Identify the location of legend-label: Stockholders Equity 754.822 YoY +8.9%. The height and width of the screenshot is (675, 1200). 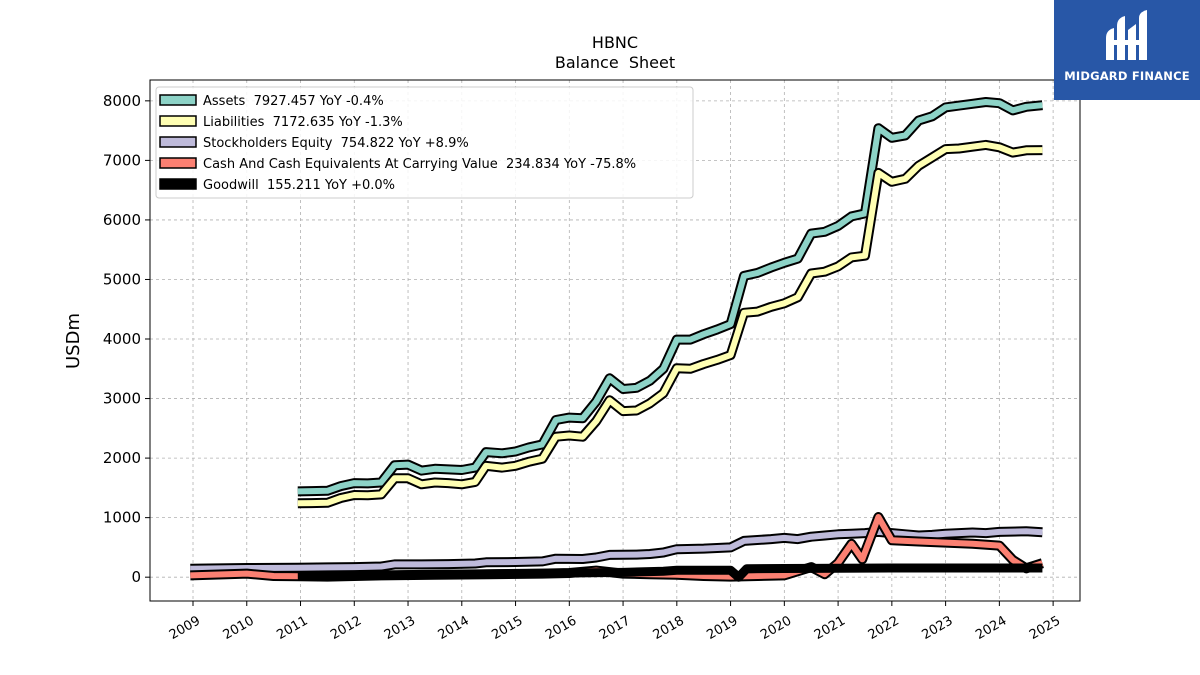
(336, 143).